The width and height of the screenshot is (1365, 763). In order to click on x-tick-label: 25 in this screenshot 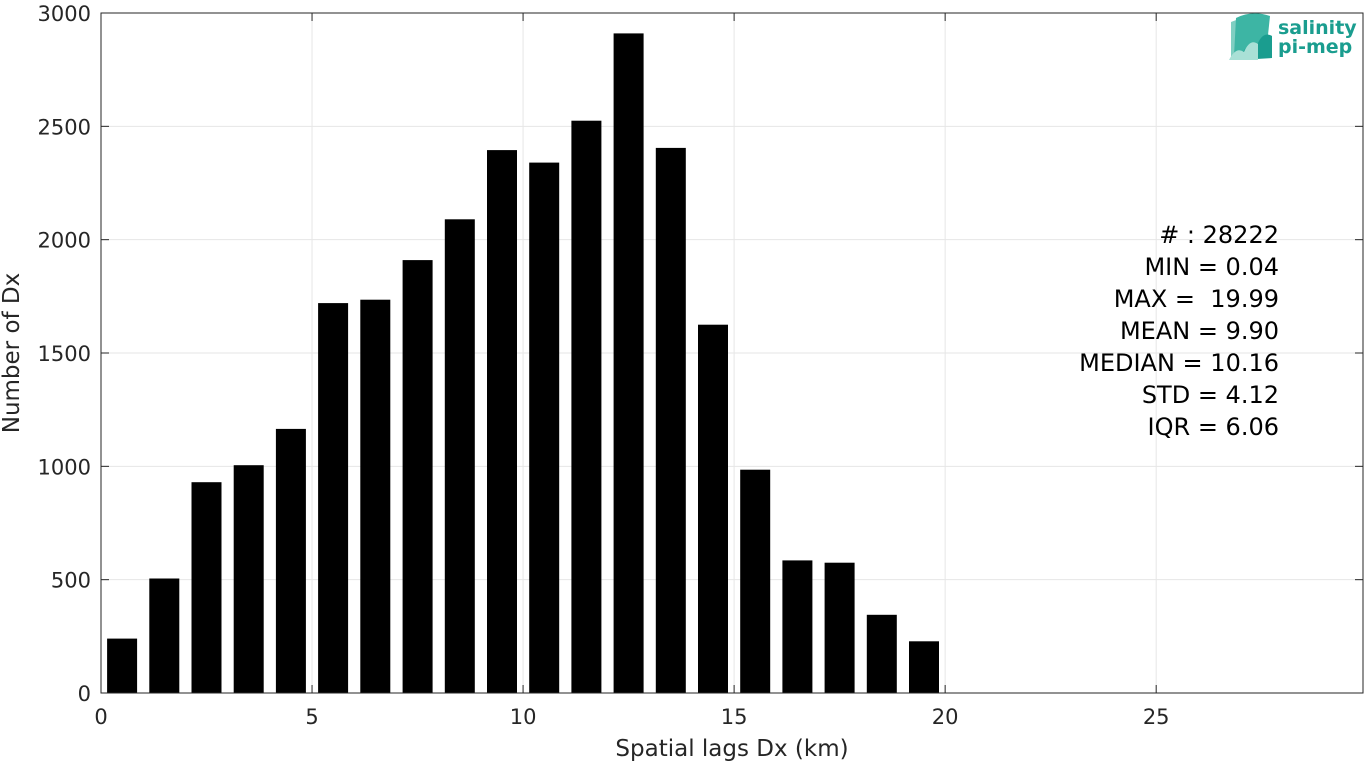, I will do `click(1156, 717)`.